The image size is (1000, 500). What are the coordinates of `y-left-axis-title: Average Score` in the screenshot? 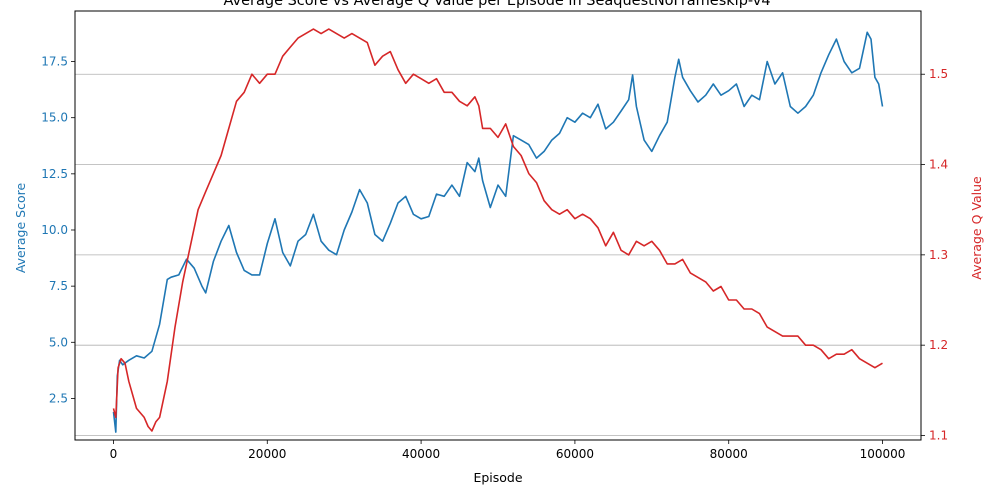 It's located at (20, 228).